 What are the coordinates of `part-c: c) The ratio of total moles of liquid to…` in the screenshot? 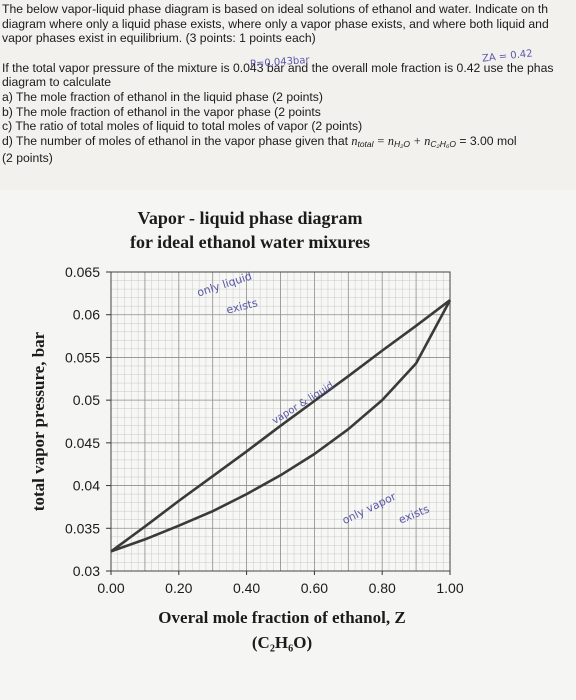 It's located at (182, 126).